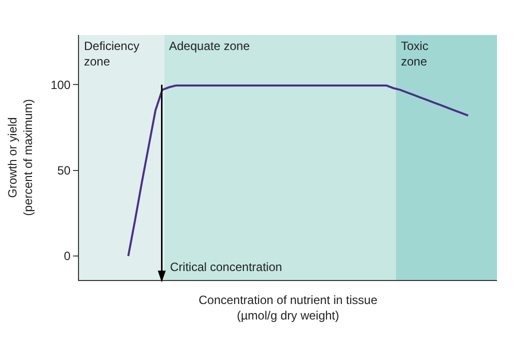 This screenshot has width=524, height=342. I want to click on y-tick-label: 50, so click(64, 171).